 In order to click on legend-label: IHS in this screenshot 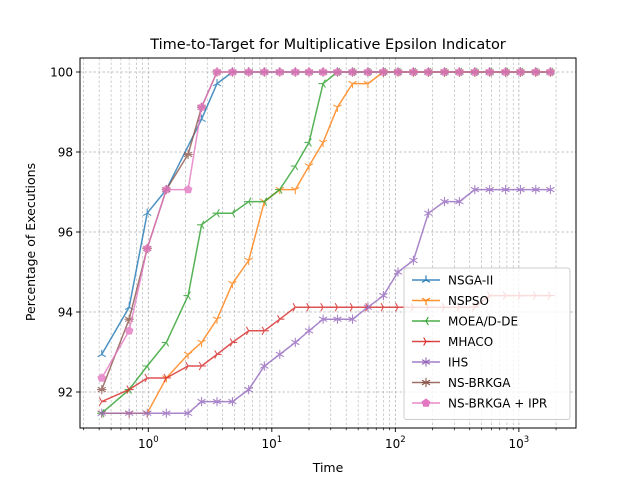, I will do `click(458, 362)`.